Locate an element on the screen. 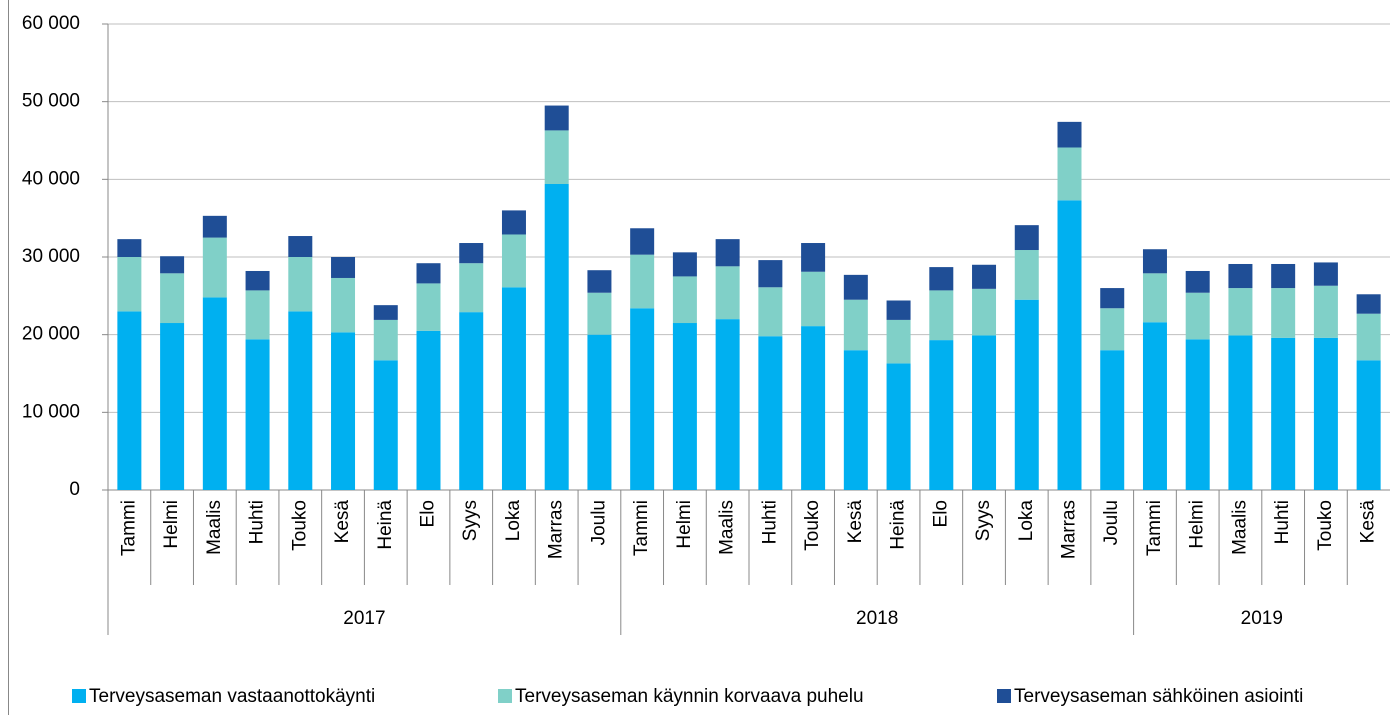 The height and width of the screenshot is (715, 1390). y-tick-label: 50 000 is located at coordinates (51, 101).